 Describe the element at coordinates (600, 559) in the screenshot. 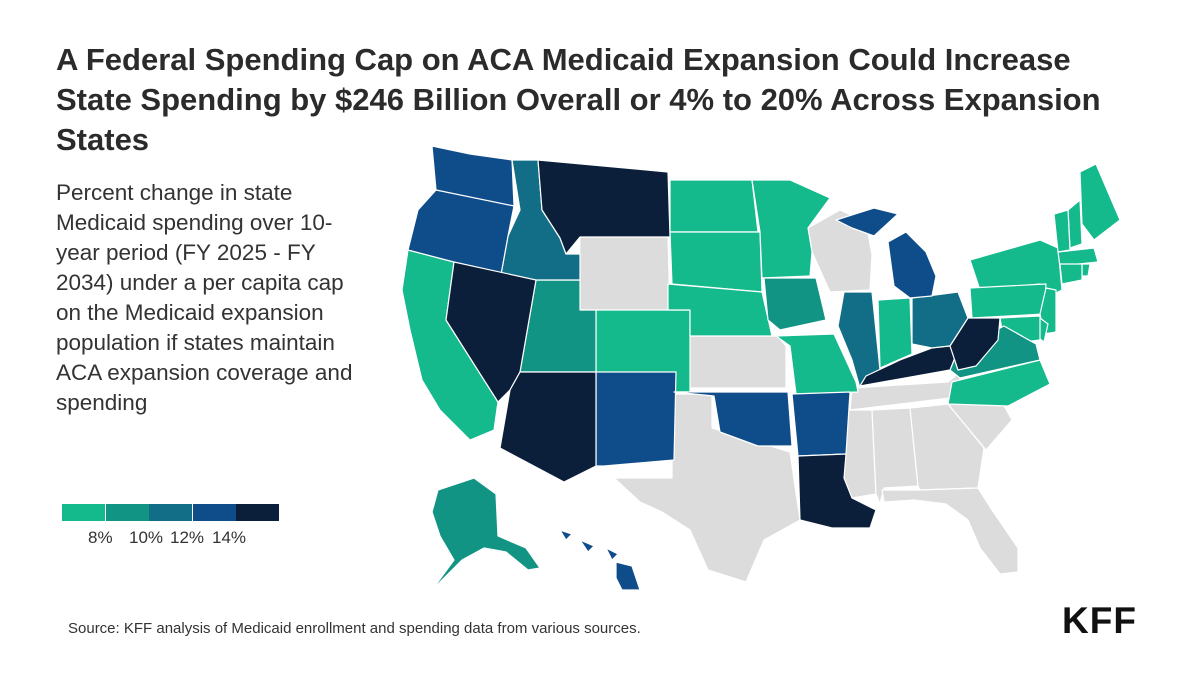

I see `state-HI` at that location.